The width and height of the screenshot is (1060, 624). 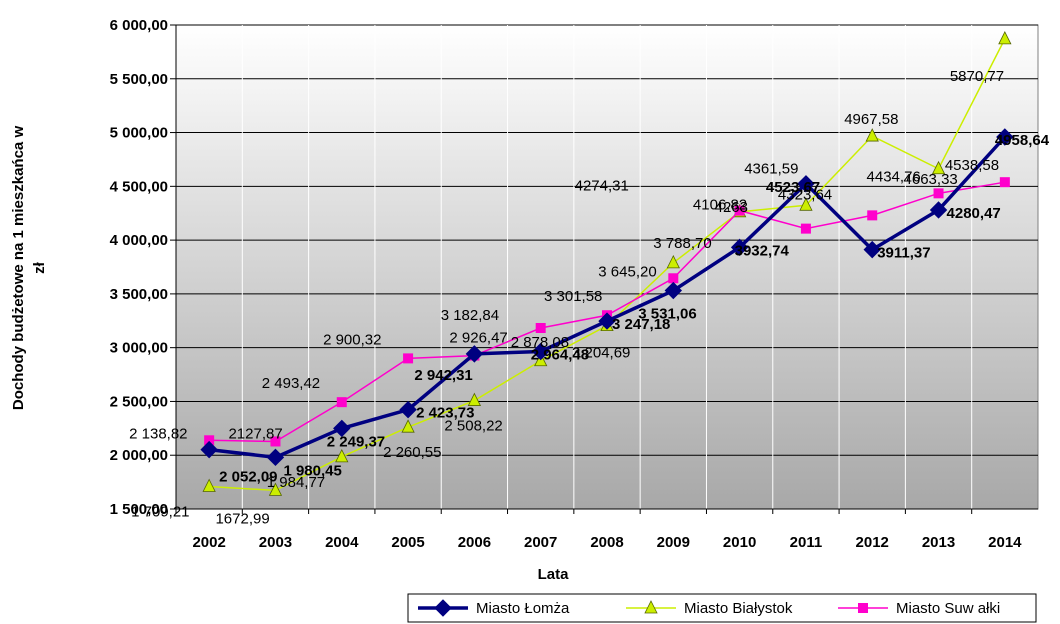 I want to click on data-label: 3911,37, so click(x=903, y=253).